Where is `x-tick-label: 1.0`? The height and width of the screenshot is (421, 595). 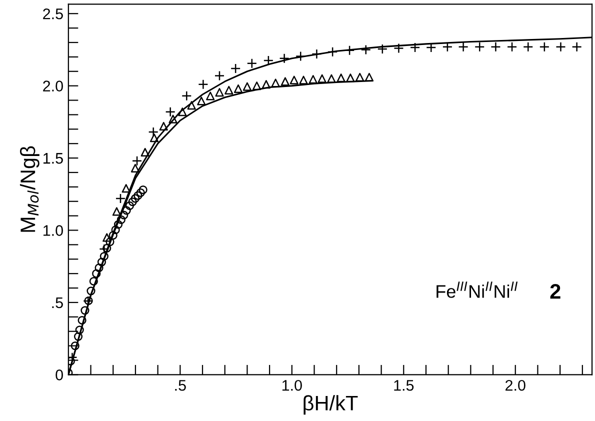 x-tick-label: 1.0 is located at coordinates (292, 385).